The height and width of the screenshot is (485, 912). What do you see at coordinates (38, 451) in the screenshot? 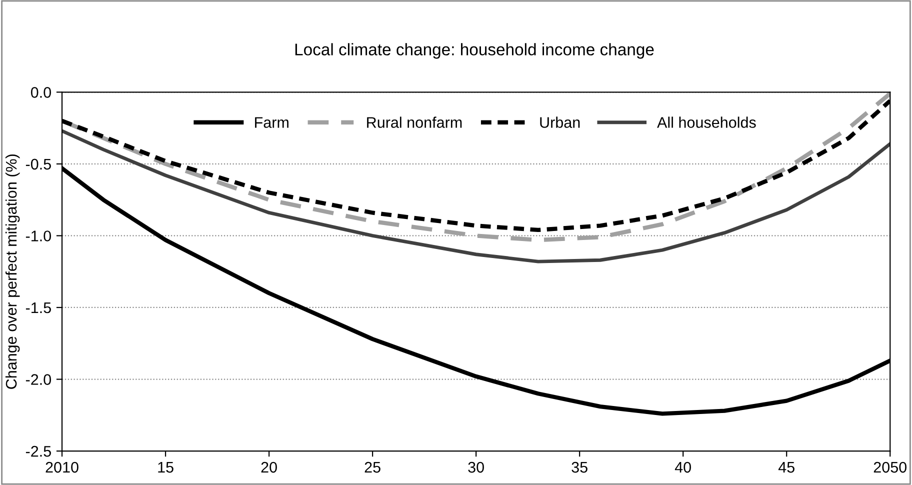
I see `y-tick-label: -2.5` at bounding box center [38, 451].